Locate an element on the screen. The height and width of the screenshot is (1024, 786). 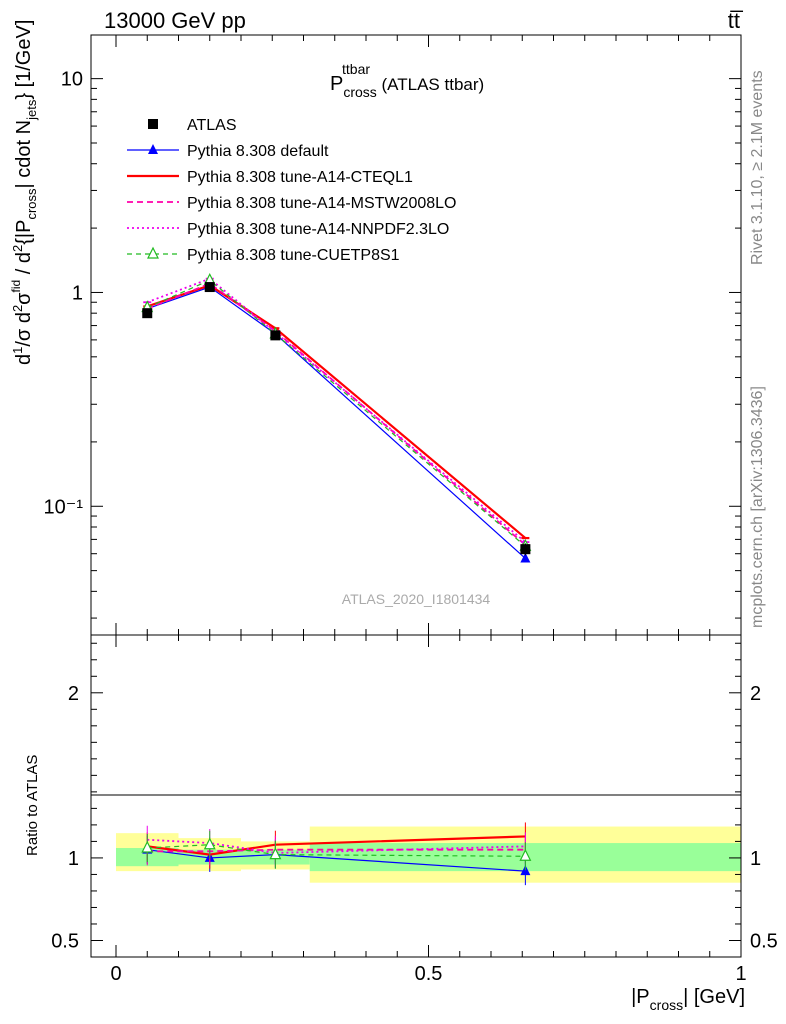
mcplots-label: mcplots.cern.ch [arXiv:1306.3436] is located at coordinates (757, 507).